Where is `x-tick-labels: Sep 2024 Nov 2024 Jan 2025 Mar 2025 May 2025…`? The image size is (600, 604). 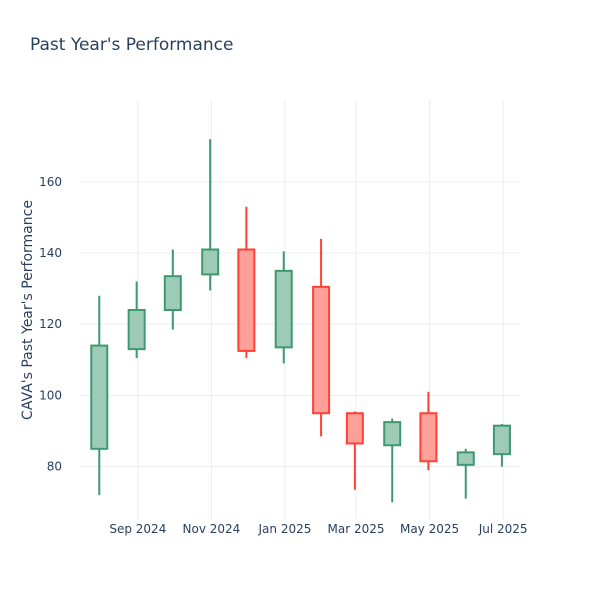 x-tick-labels: Sep 2024 Nov 2024 Jan 2025 Mar 2025 May 2025… is located at coordinates (318, 529).